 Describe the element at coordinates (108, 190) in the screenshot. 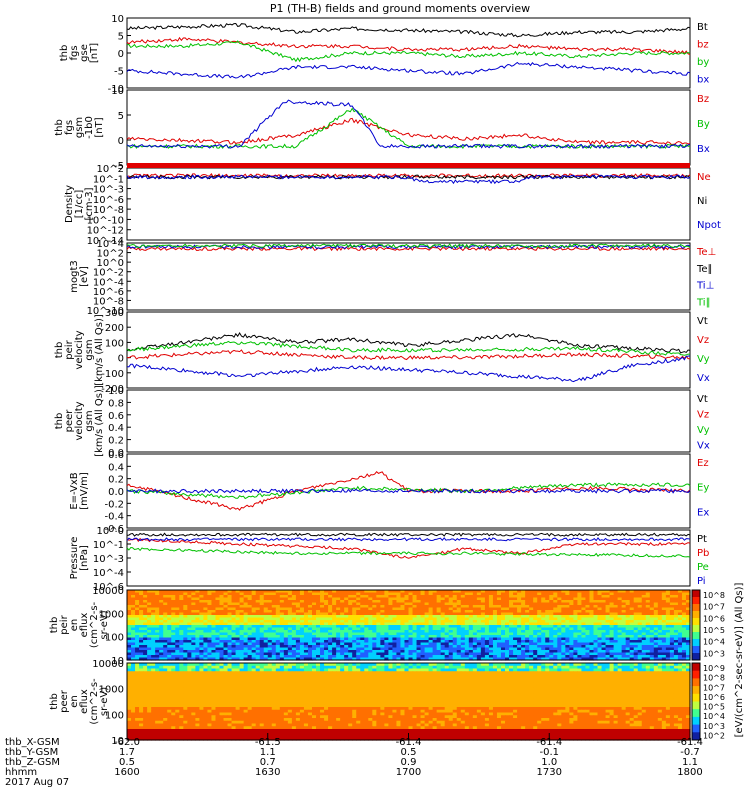

I see `y-tick-label: 10^-3` at that location.